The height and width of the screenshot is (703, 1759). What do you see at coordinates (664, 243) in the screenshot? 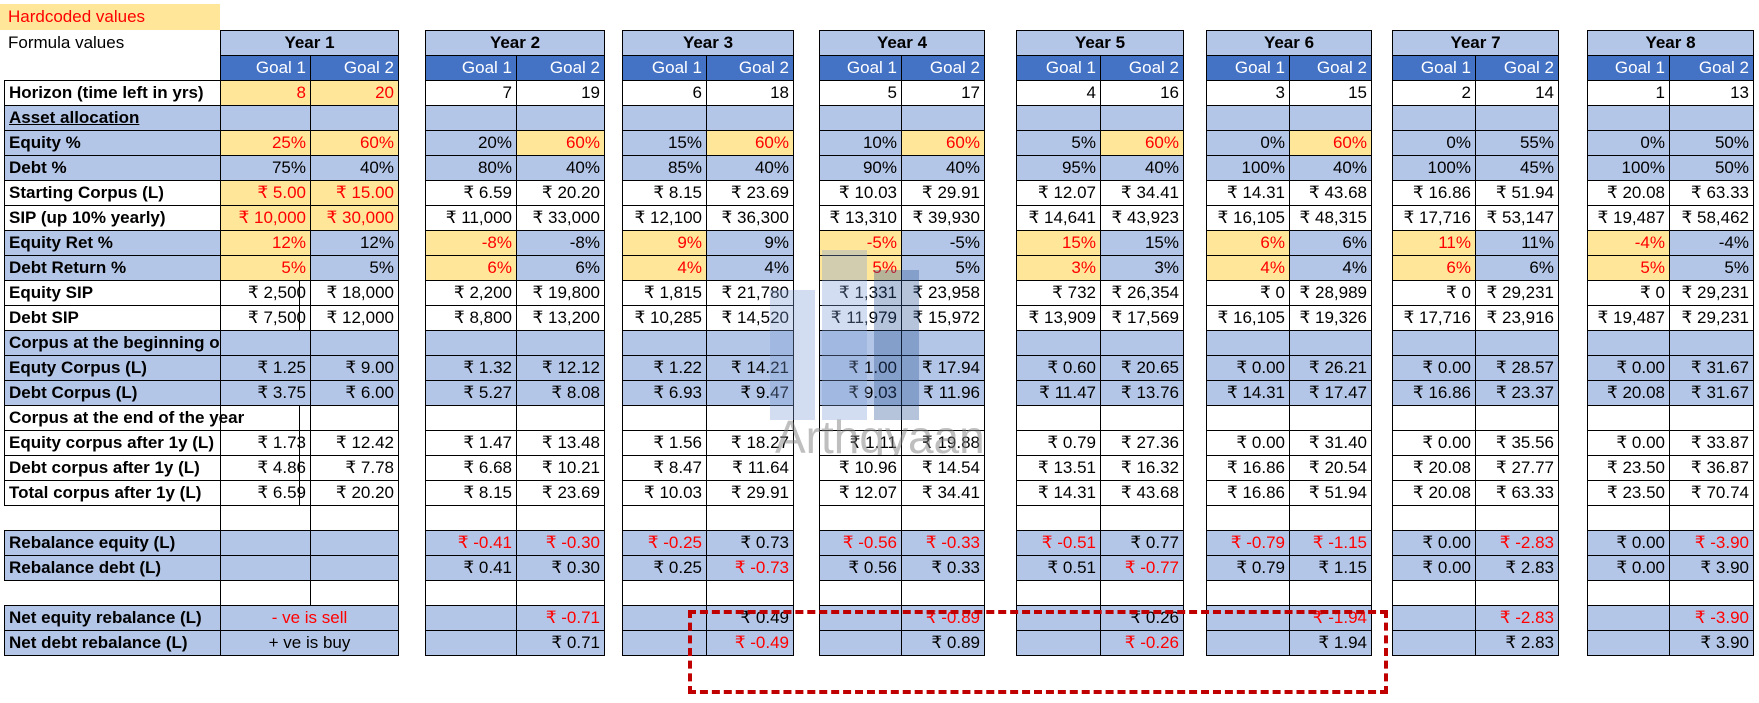
I see `cell-g1-row-6: 9%` at bounding box center [664, 243].